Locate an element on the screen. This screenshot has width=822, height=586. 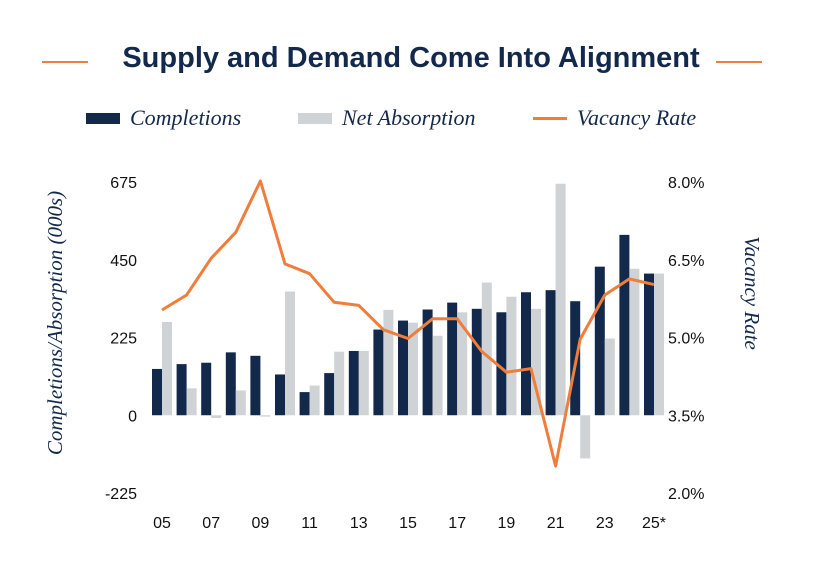
y-left-tick-4: -225 is located at coordinates (121, 494).